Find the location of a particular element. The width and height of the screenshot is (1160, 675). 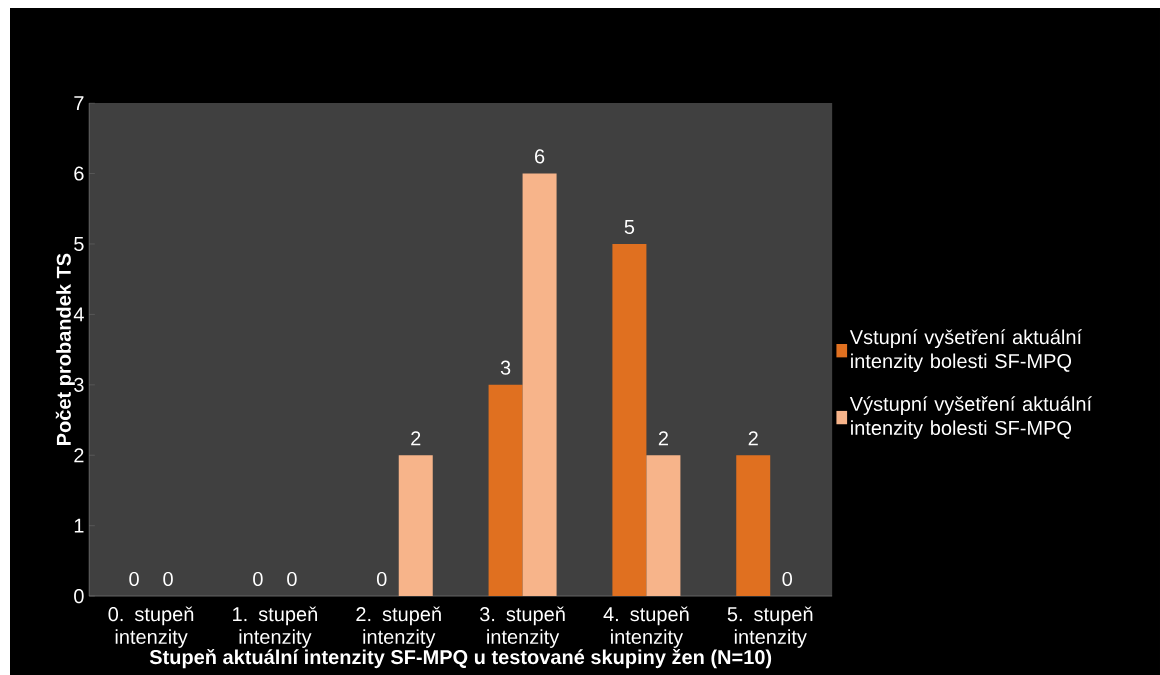

y-tick-label: 6 is located at coordinates (79, 173).